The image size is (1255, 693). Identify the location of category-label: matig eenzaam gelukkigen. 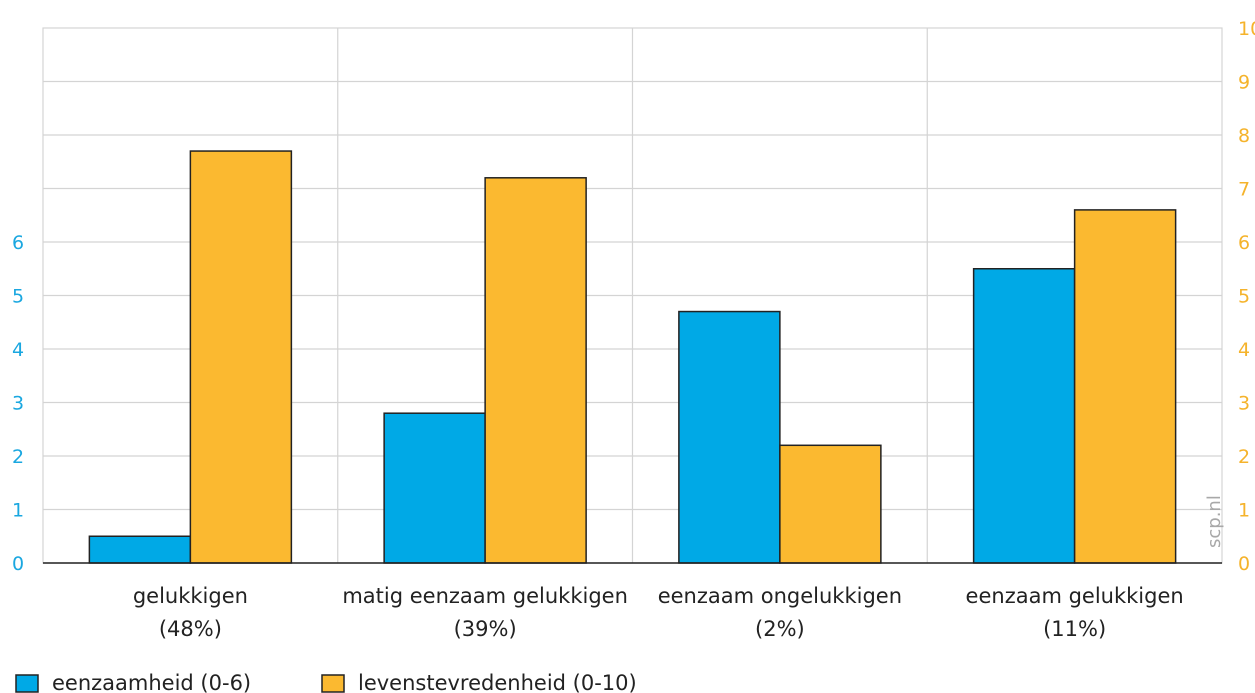
(485, 596).